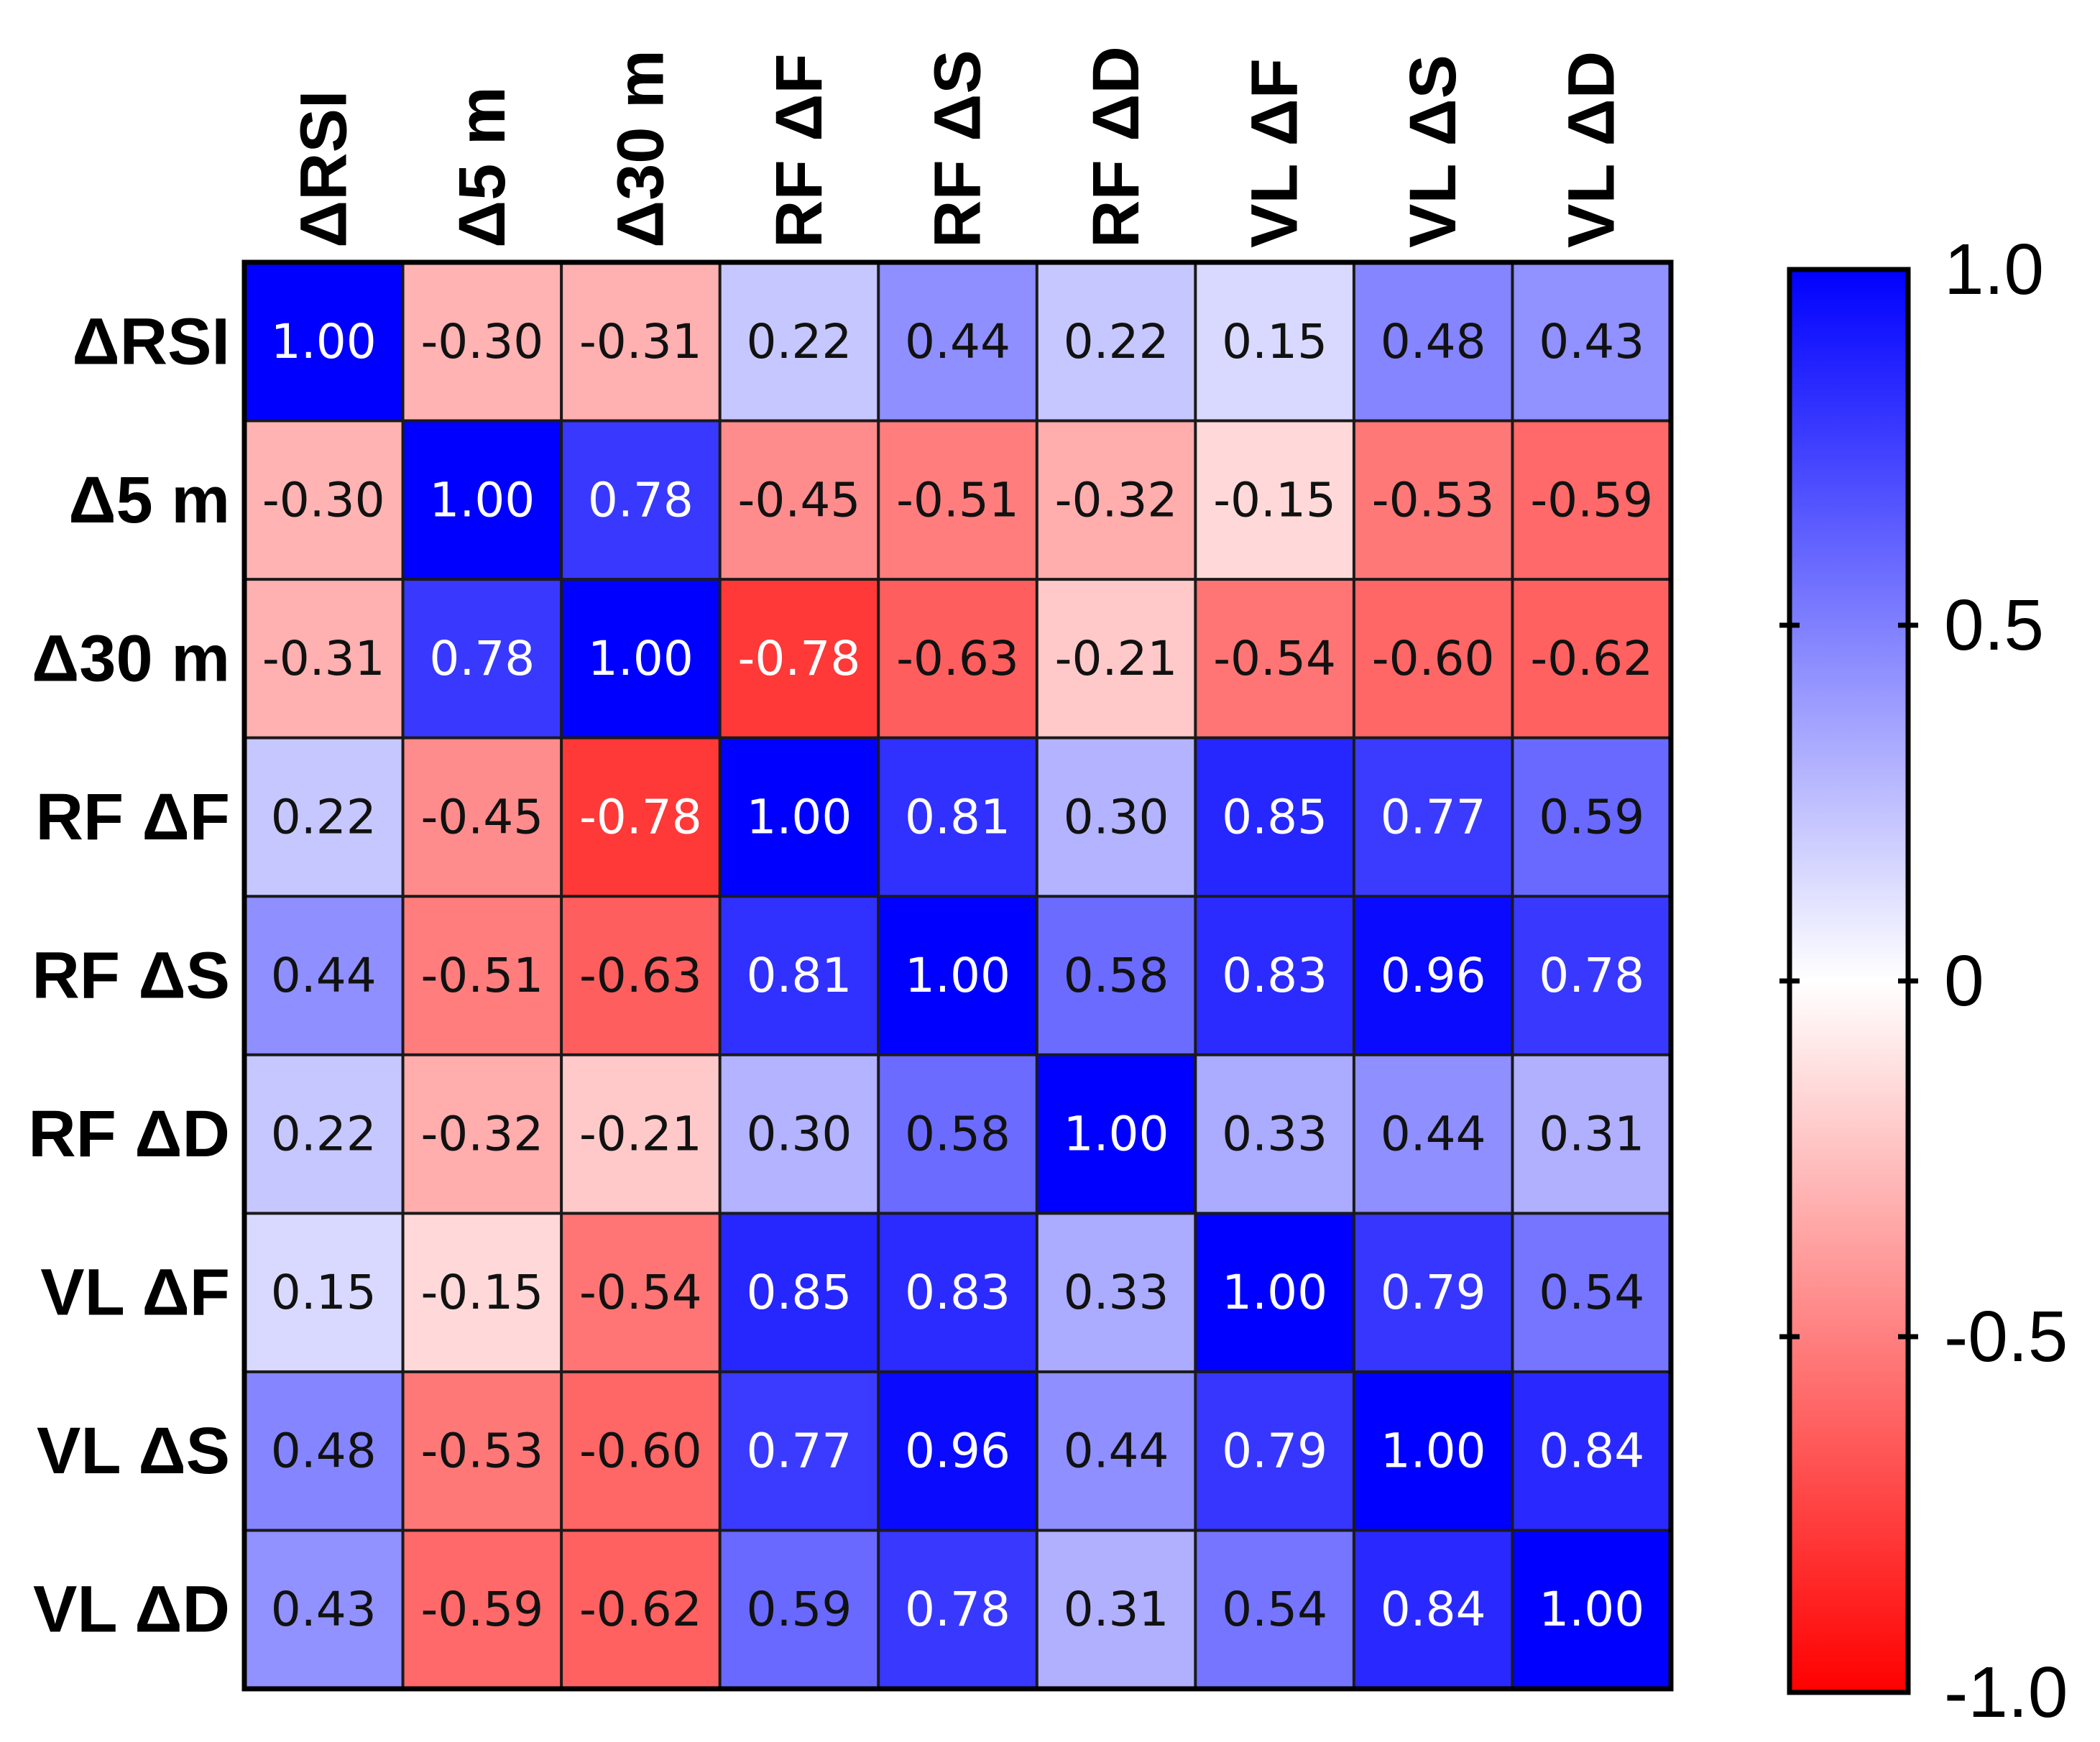 Image resolution: width=2100 pixels, height=1742 pixels. Describe the element at coordinates (482, 817) in the screenshot. I see `heatmap-cell-r3-c1` at that location.